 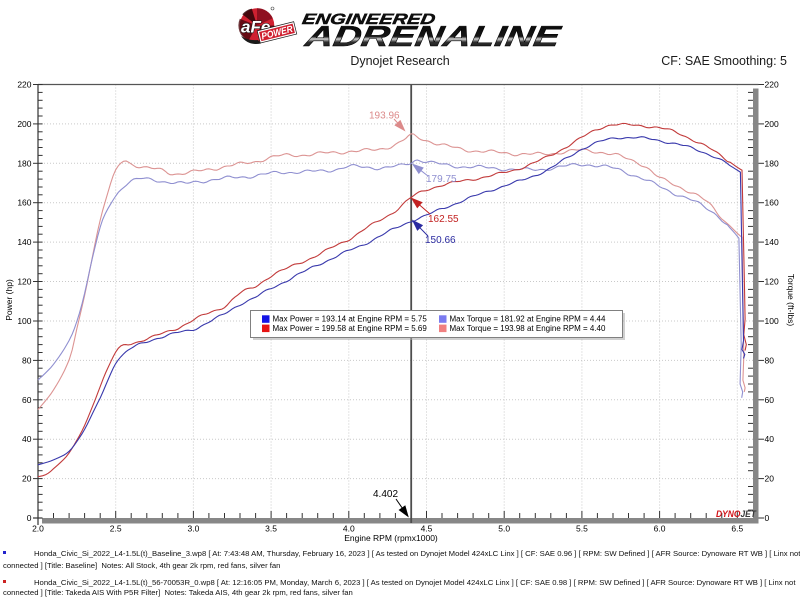 I want to click on svg-text: ENGINEERED, so click(x=369, y=19).